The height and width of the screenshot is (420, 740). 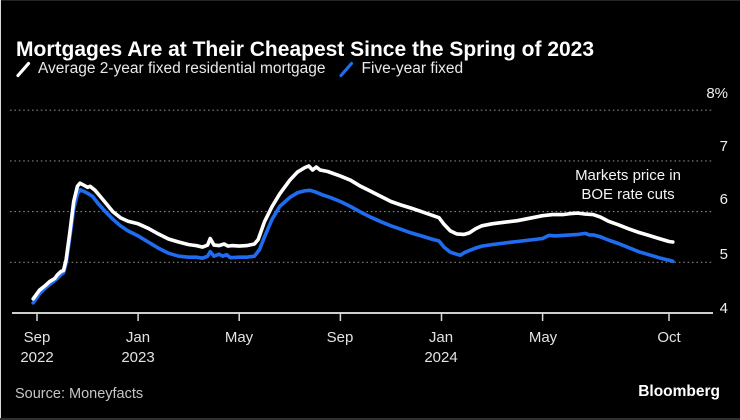 I want to click on bottom-edge-divider, so click(x=370, y=419).